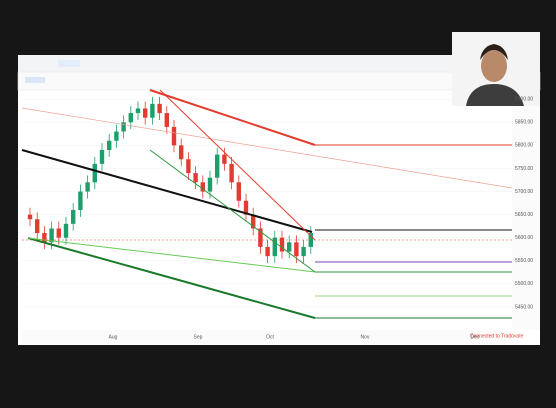  What do you see at coordinates (497, 336) in the screenshot?
I see `connection-status: Connected to Tradovate` at bounding box center [497, 336].